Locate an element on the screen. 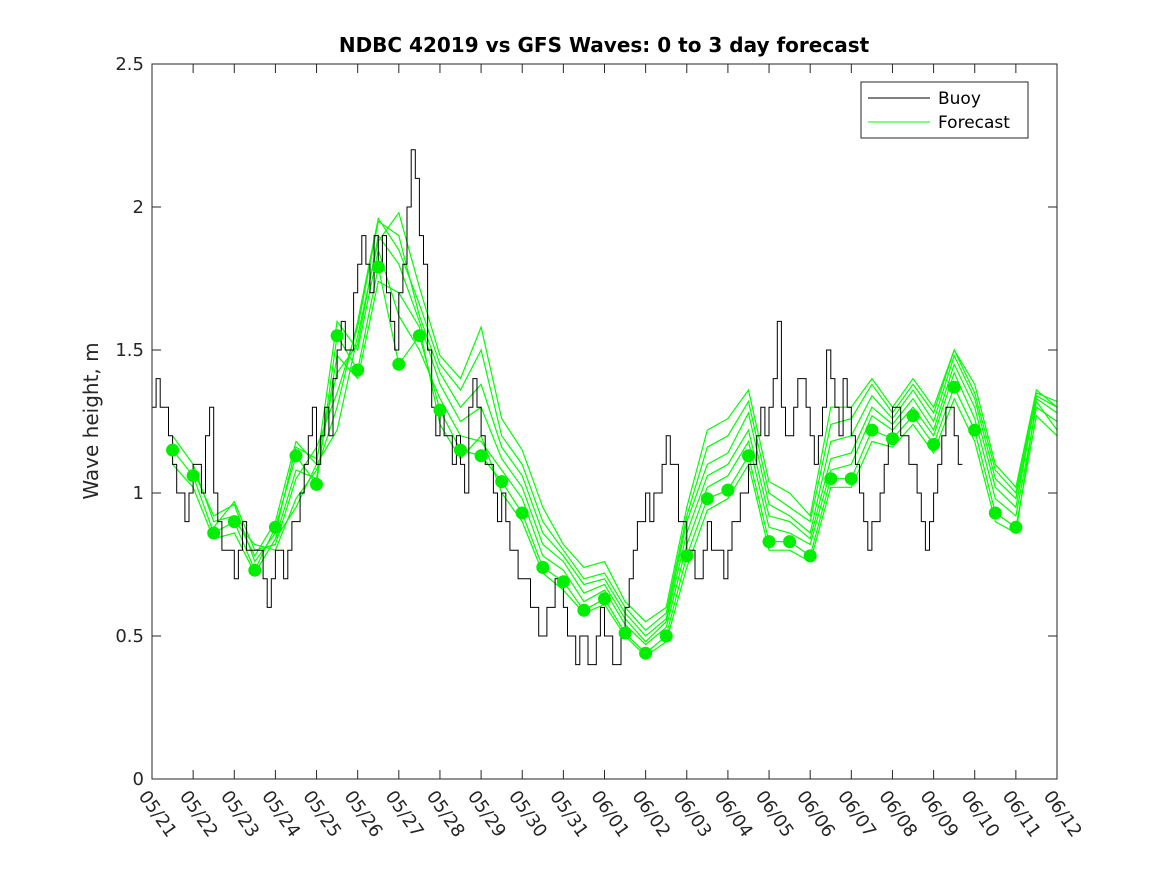 Image resolution: width=1167 pixels, height=875 pixels. legend-box is located at coordinates (944, 110).